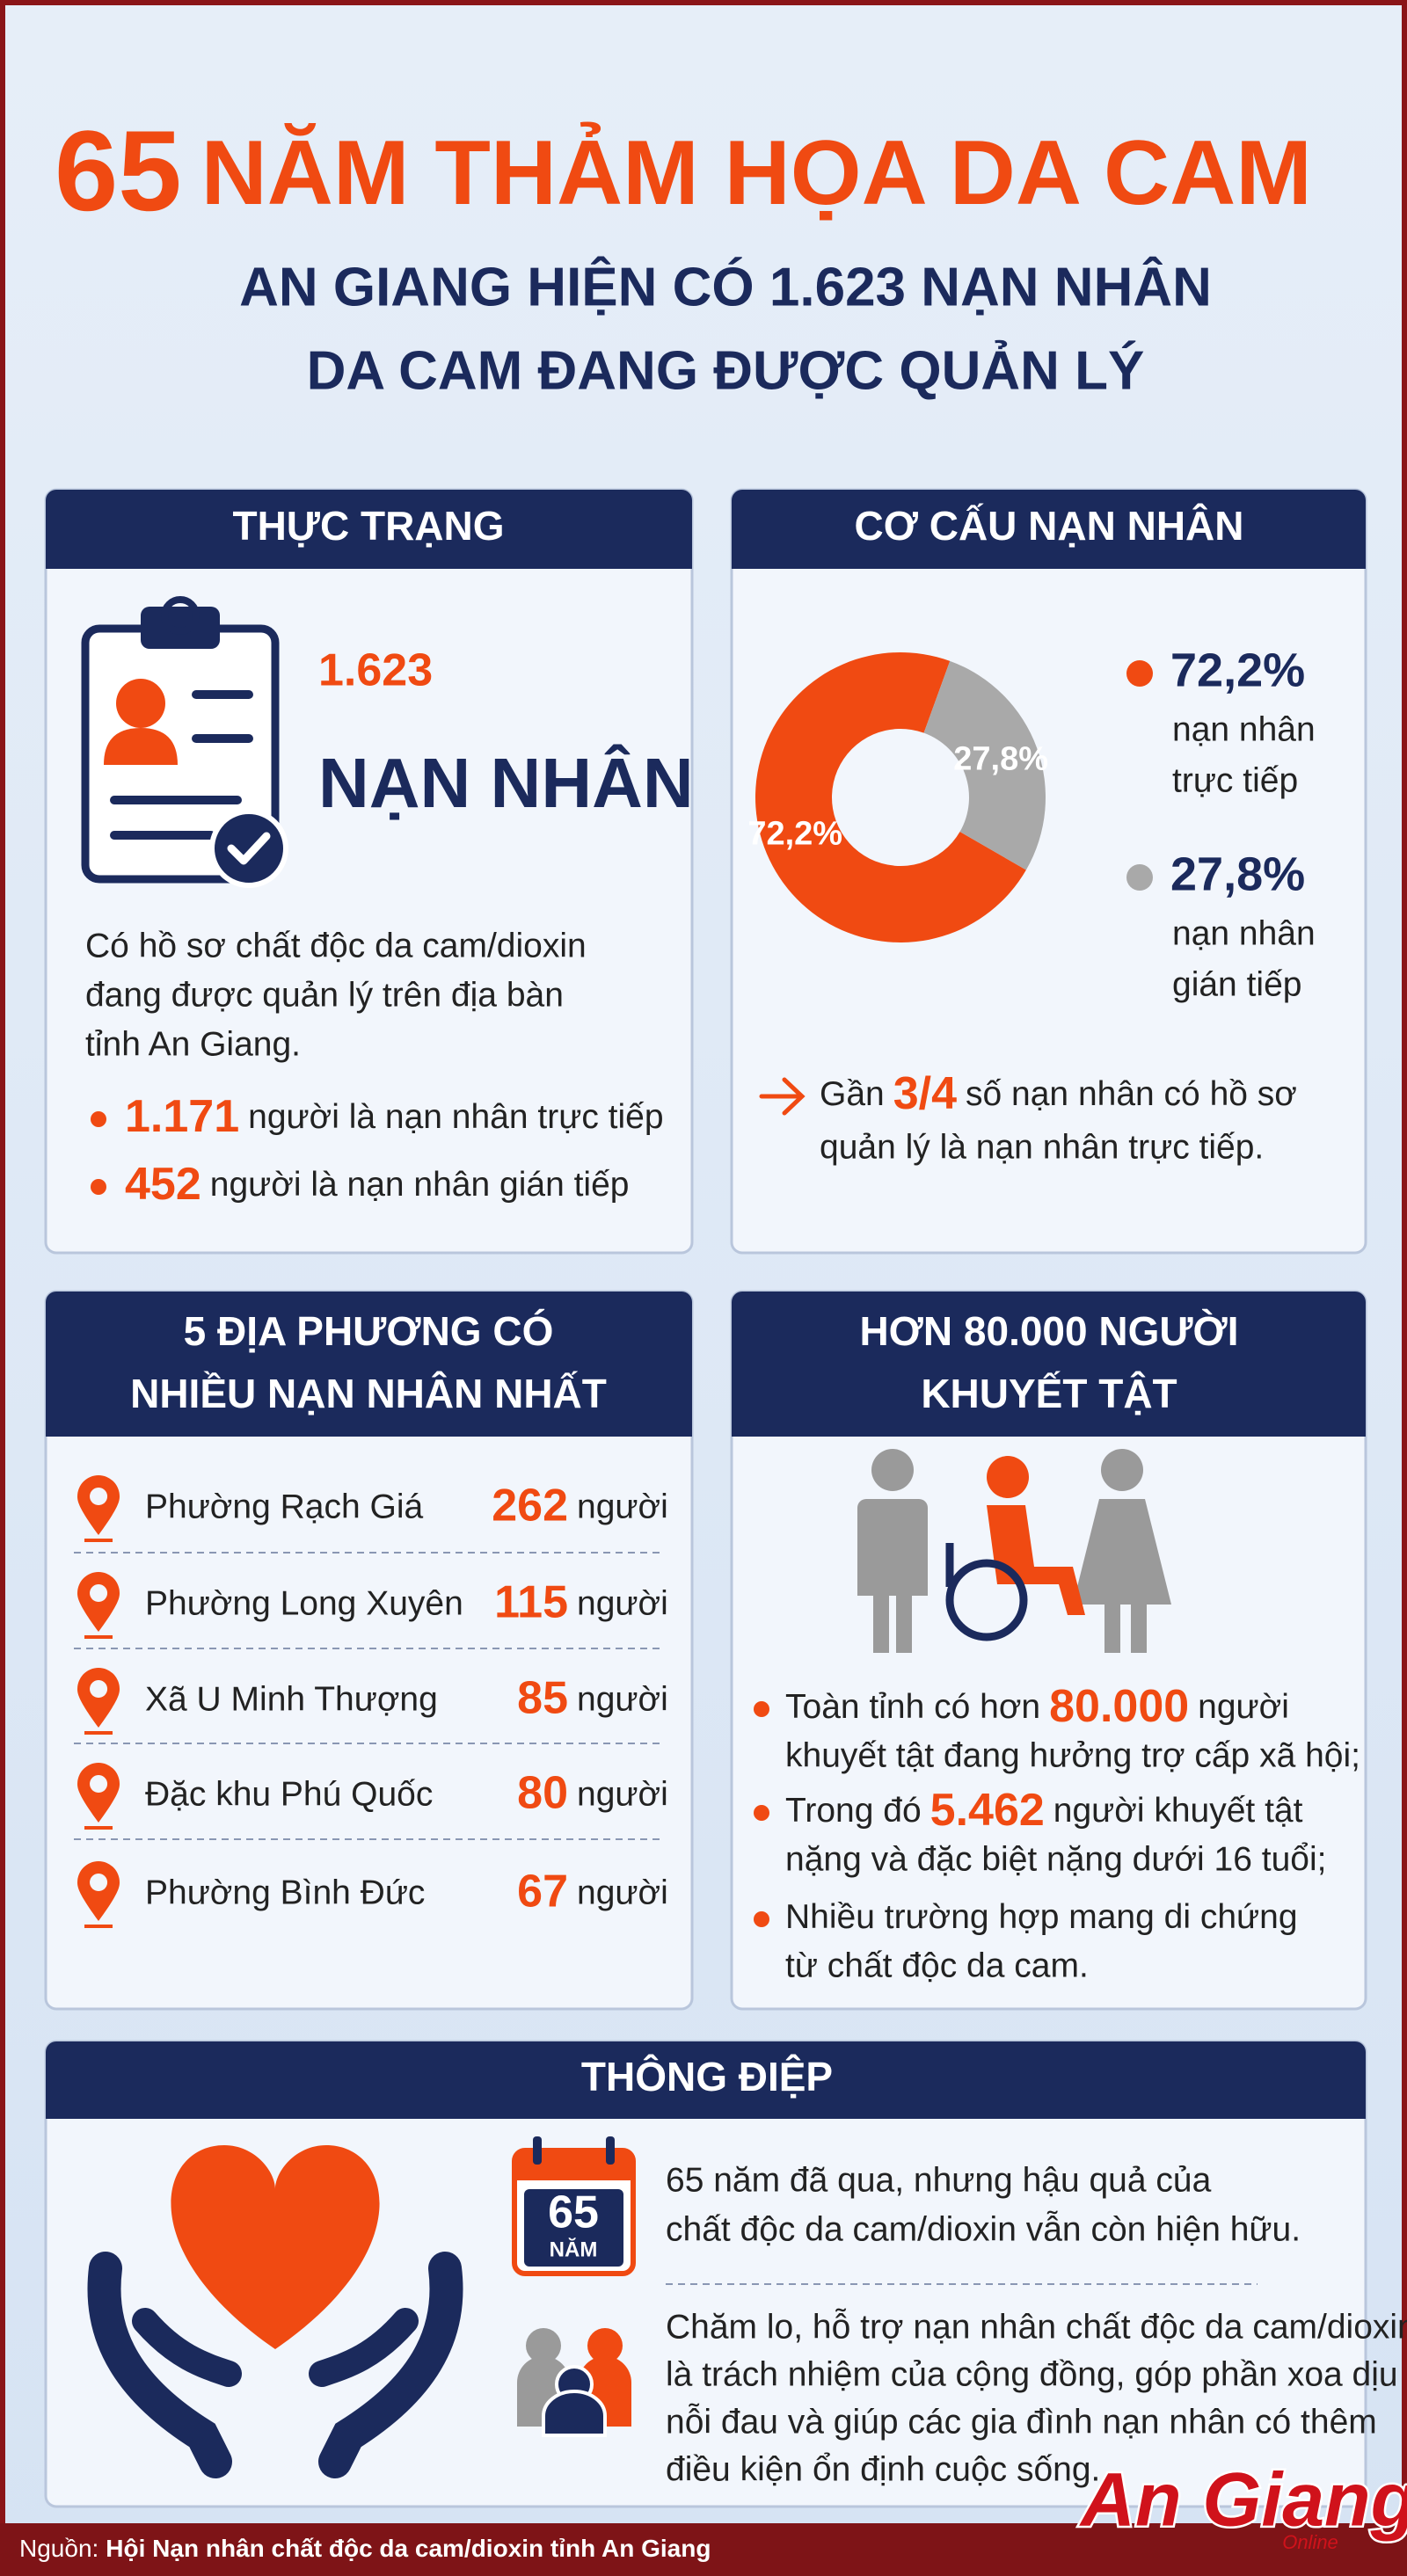  Describe the element at coordinates (163, 1184) in the screenshot. I see `text-span: 452` at that location.